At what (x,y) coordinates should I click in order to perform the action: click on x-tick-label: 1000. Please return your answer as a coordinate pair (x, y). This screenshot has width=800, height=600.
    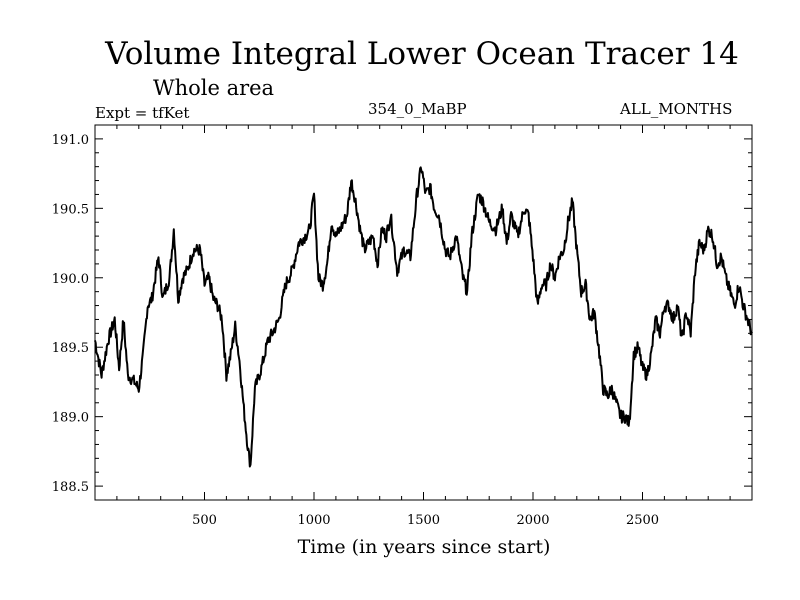
    Looking at the image, I should click on (313, 520).